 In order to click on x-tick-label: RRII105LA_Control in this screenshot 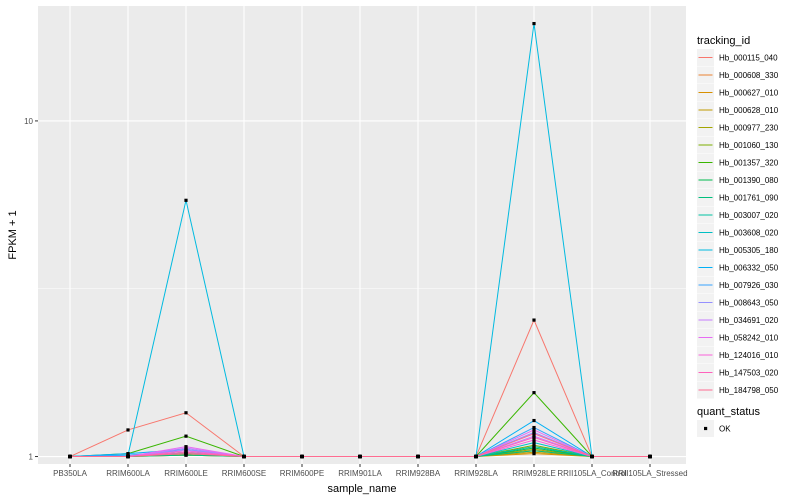, I will do `click(592, 473)`.